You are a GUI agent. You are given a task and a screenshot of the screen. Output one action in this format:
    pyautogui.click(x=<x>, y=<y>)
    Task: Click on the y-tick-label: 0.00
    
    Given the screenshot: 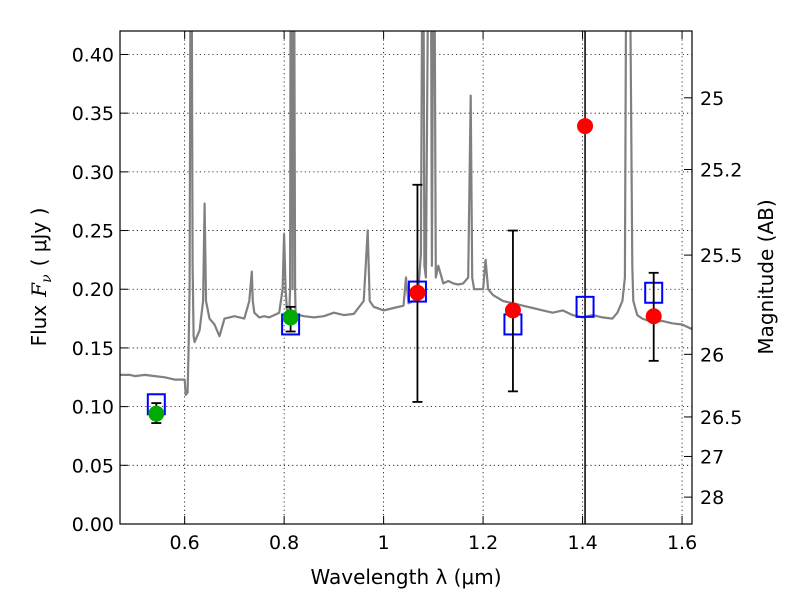 What is the action you would take?
    pyautogui.click(x=93, y=525)
    